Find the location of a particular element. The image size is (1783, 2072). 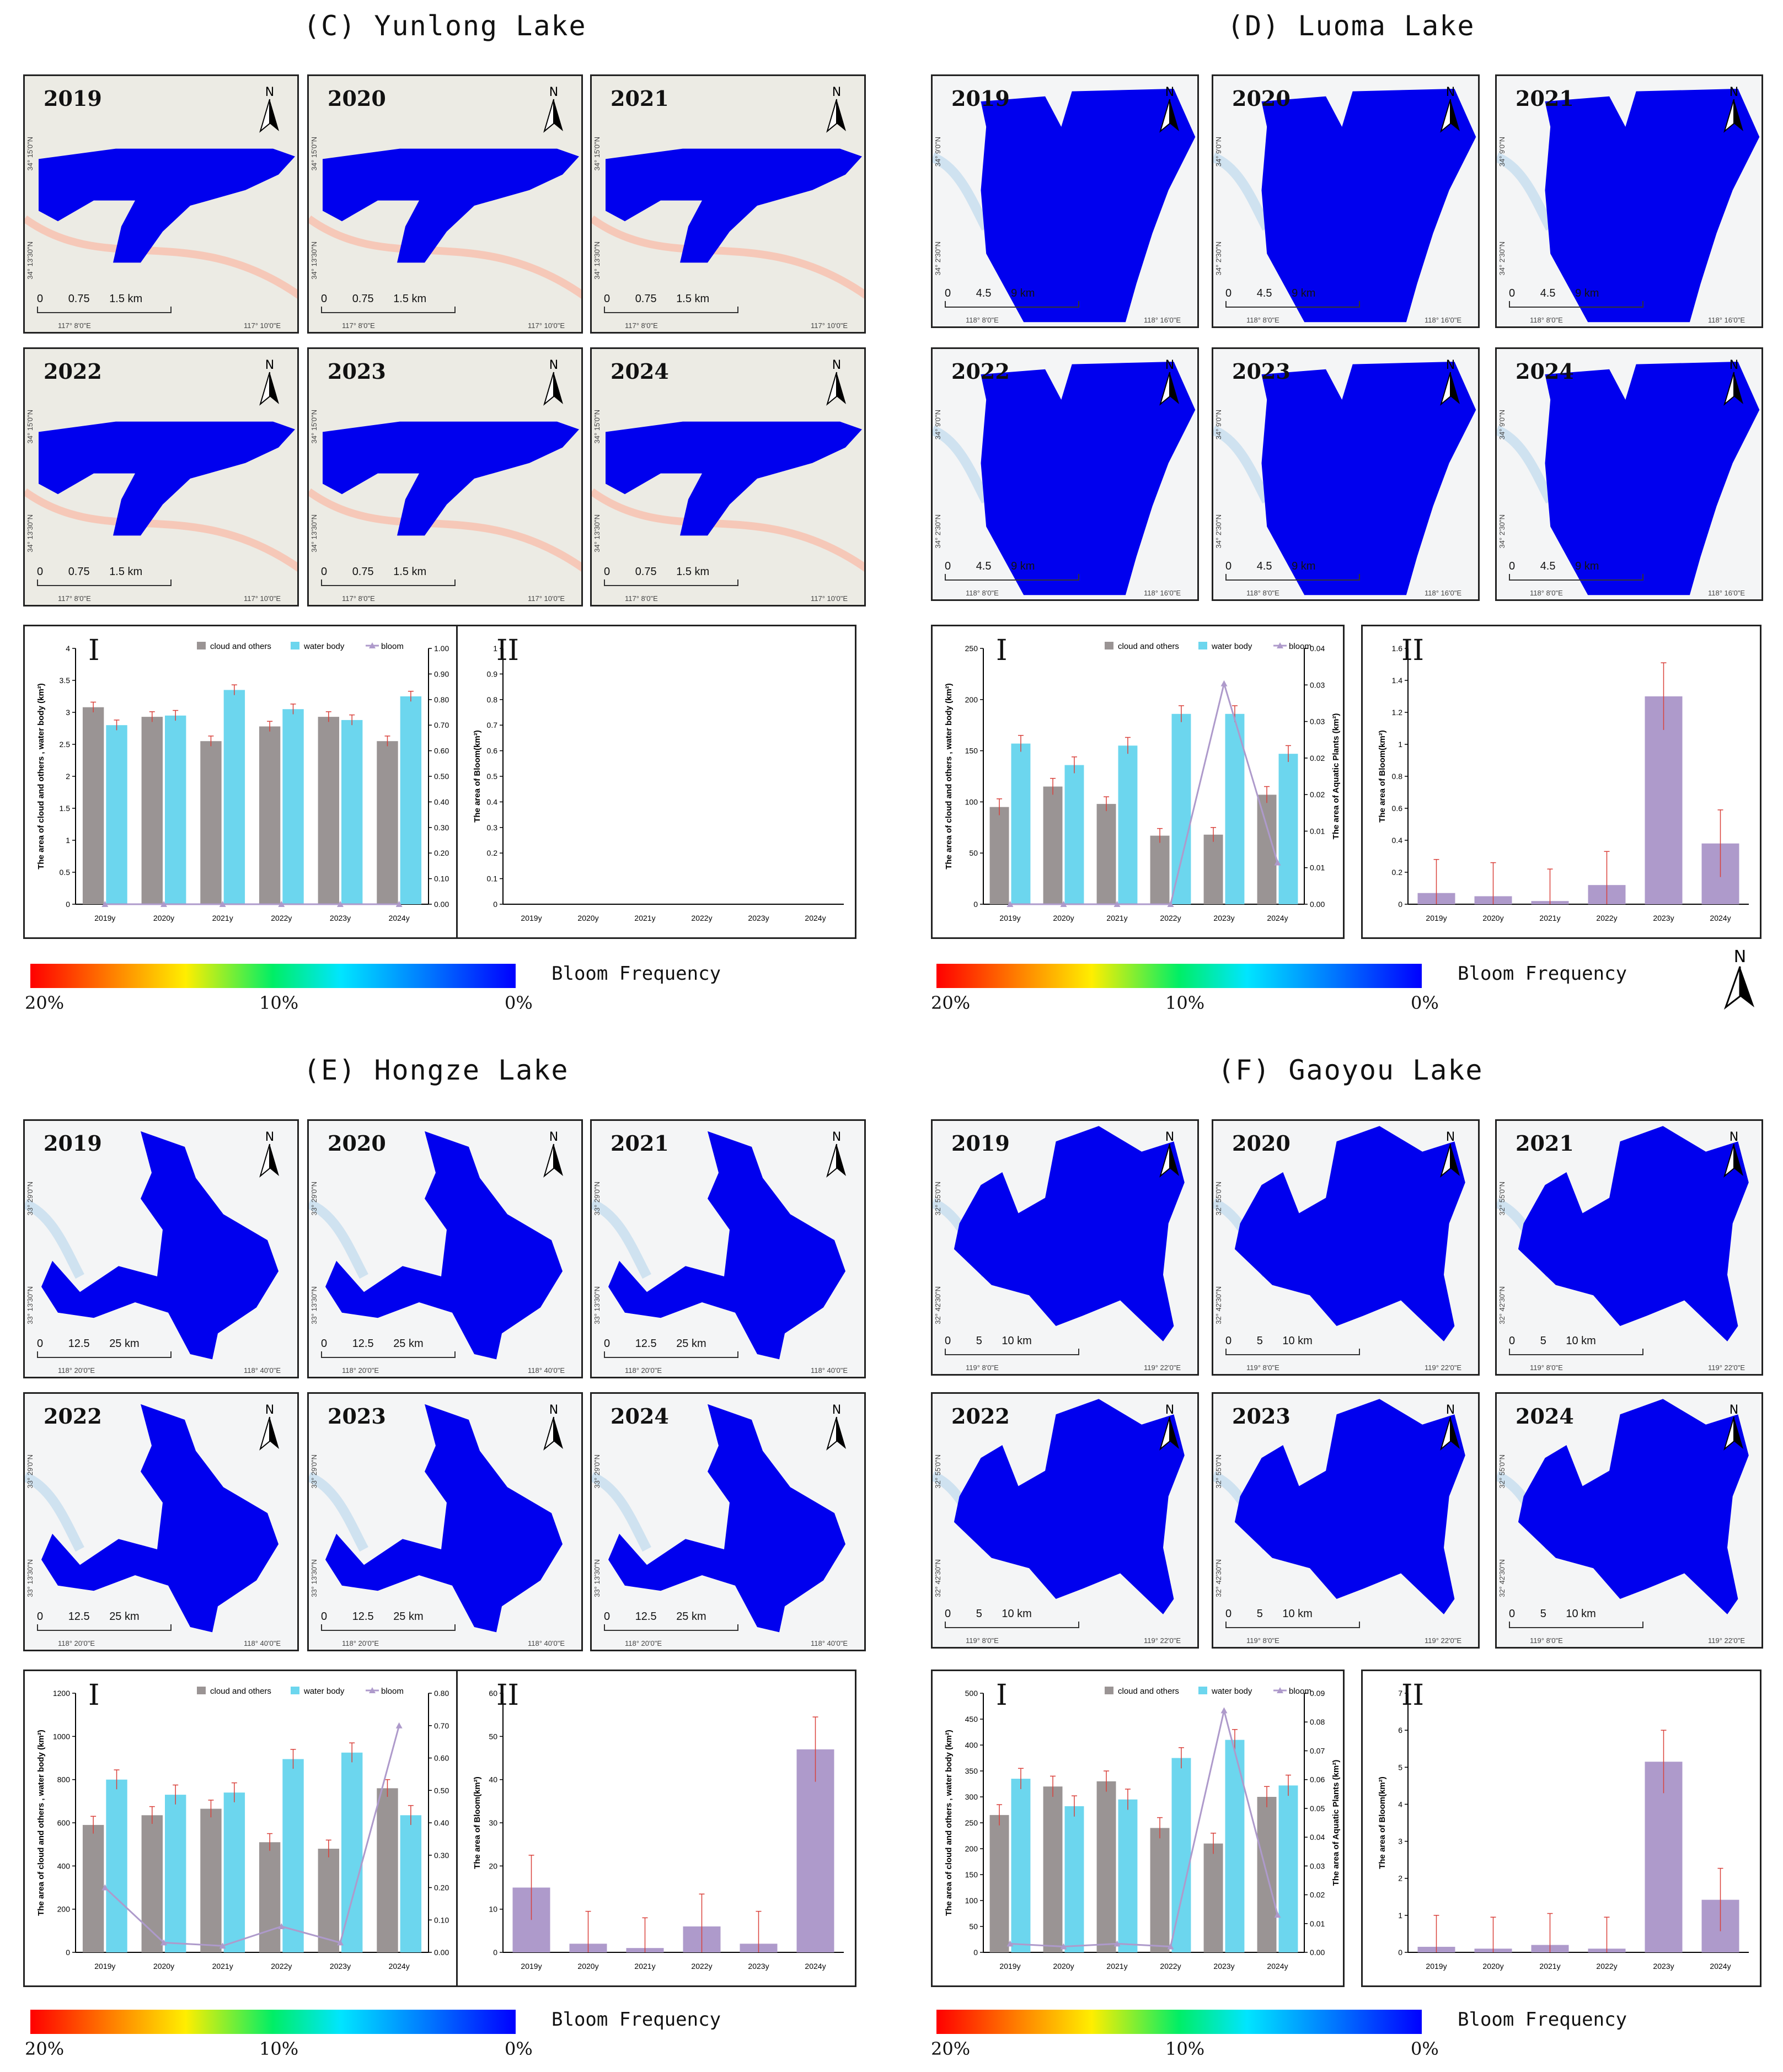

y-tick-label: 60 is located at coordinates (493, 1693).